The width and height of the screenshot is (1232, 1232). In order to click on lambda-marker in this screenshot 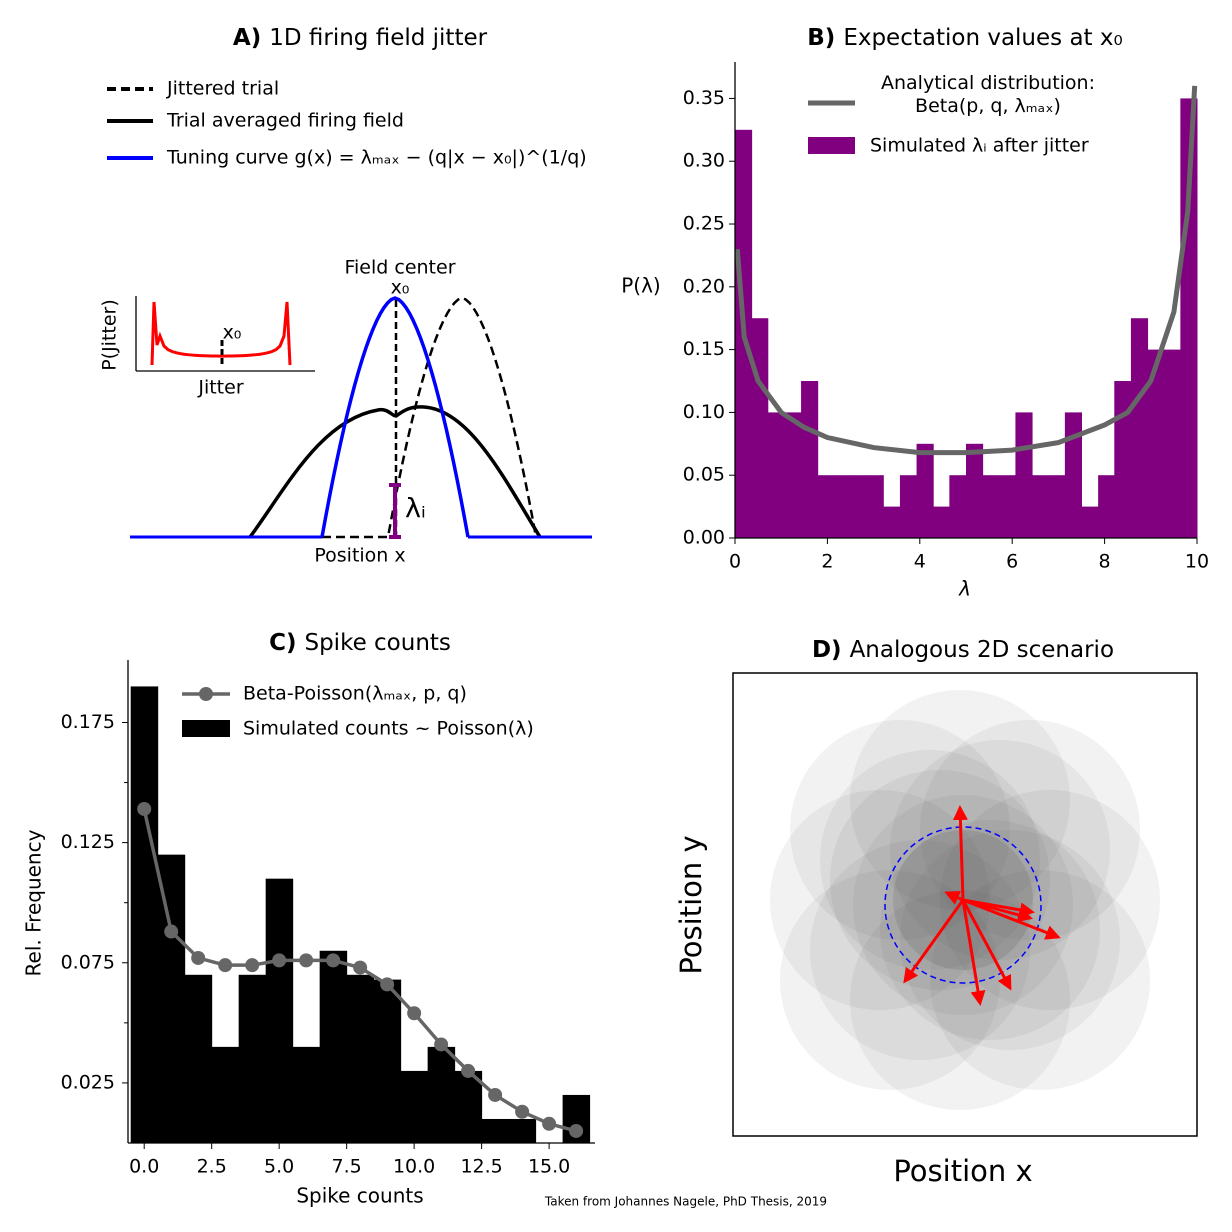, I will do `click(395, 511)`.